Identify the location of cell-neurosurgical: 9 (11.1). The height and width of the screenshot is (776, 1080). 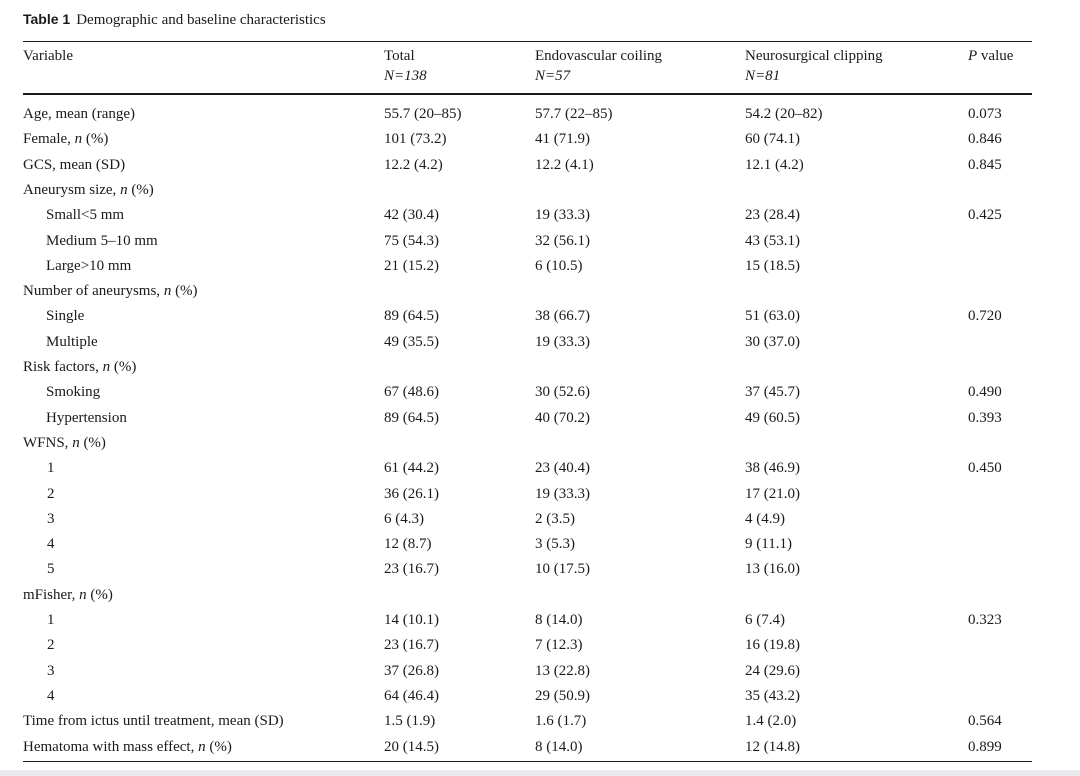
(768, 544).